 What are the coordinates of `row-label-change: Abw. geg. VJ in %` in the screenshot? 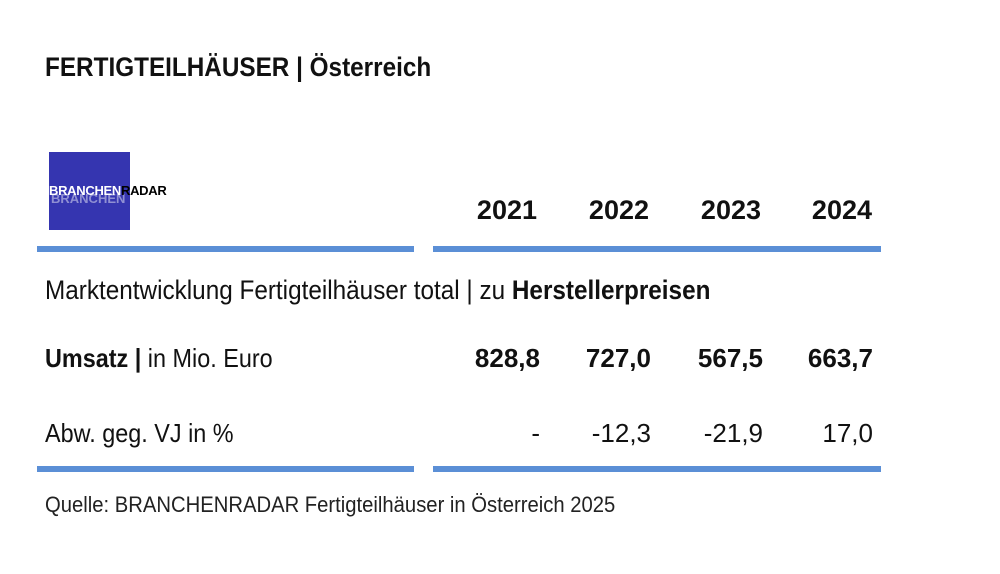 It's located at (139, 433).